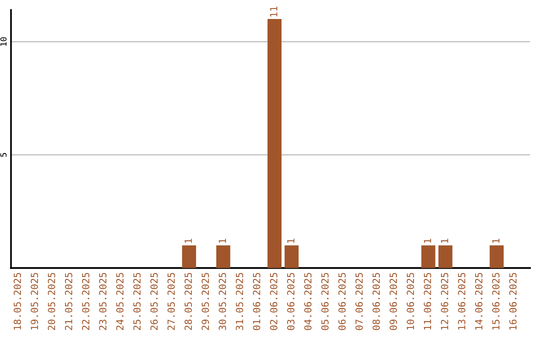  What do you see at coordinates (240, 301) in the screenshot?
I see `x-tick-label: 31.05.2025` at bounding box center [240, 301].